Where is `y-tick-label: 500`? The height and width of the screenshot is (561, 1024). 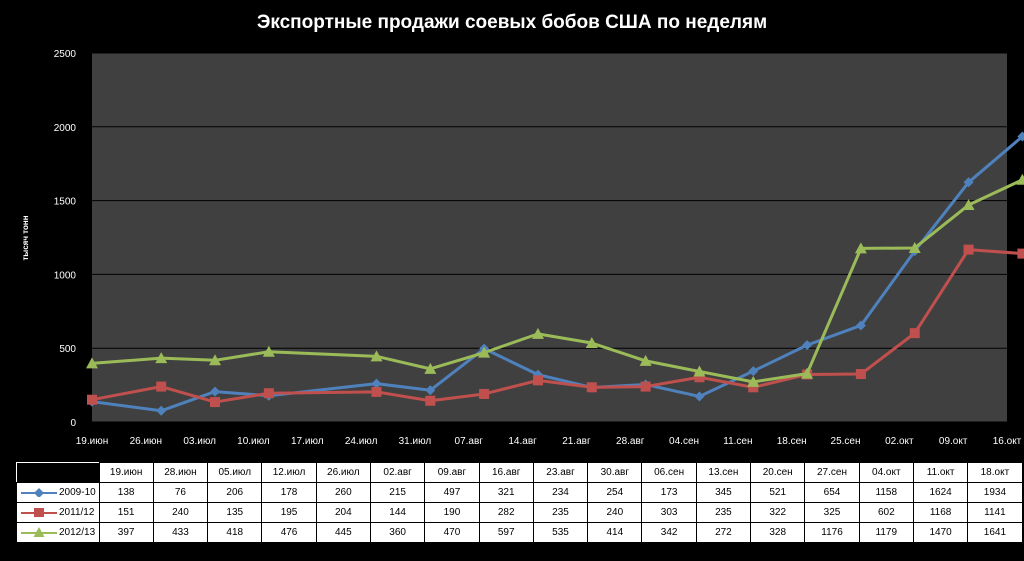 y-tick-label: 500 is located at coordinates (67, 349).